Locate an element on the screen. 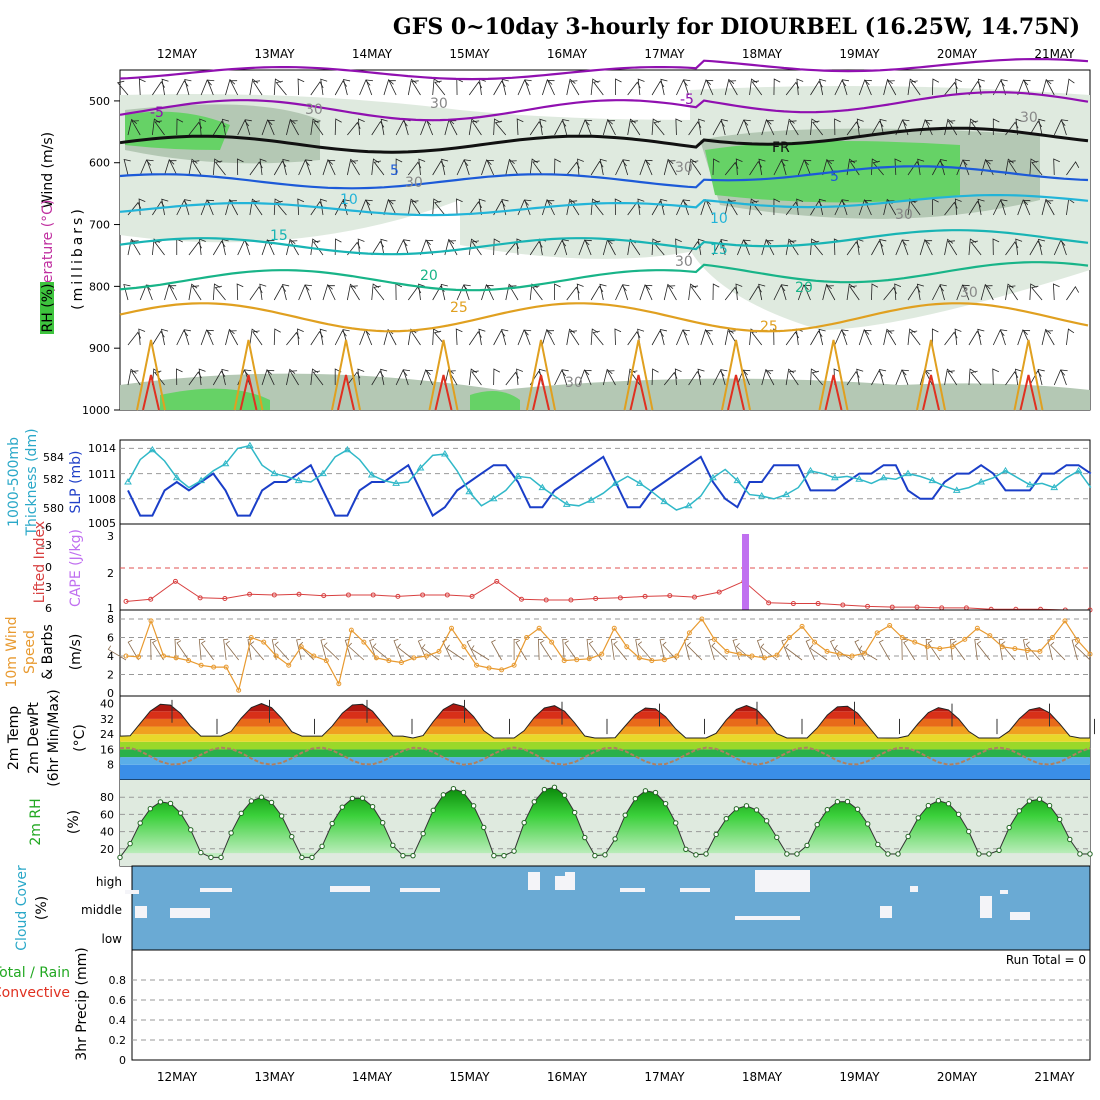  boundary-layer-contour is located at coordinates (931, 375).